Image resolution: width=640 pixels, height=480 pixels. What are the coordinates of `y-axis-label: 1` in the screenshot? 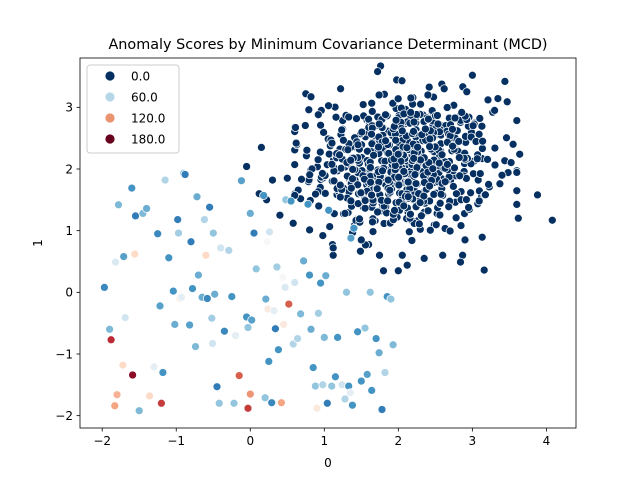 It's located at (38, 243).